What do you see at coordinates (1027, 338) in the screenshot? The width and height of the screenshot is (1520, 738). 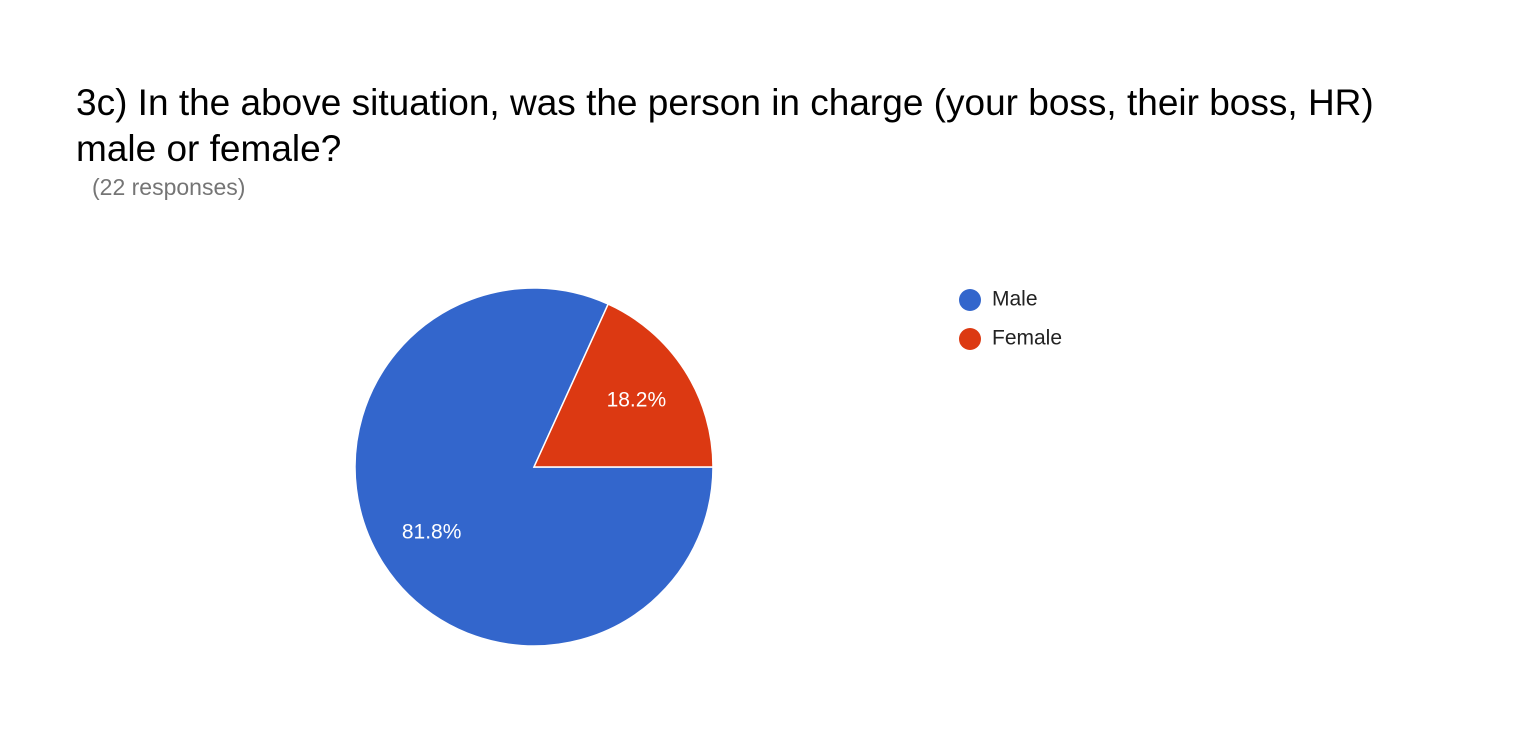 I see `legend-label: Female` at bounding box center [1027, 338].